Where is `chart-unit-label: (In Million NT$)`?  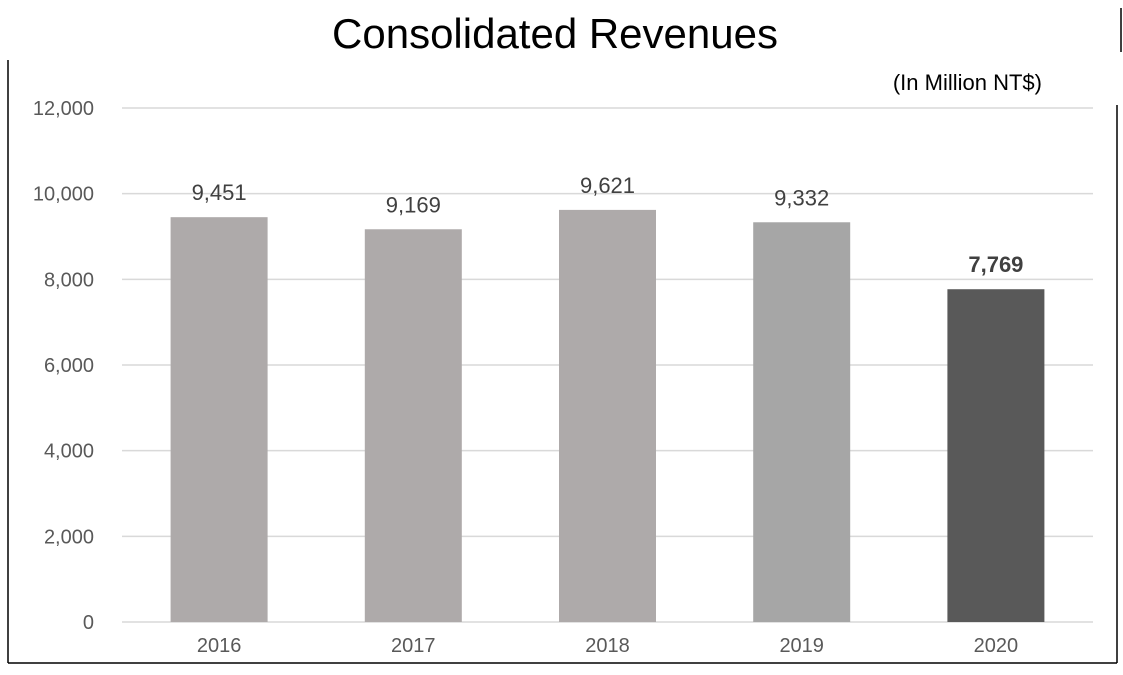 chart-unit-label: (In Million NT$) is located at coordinates (967, 82).